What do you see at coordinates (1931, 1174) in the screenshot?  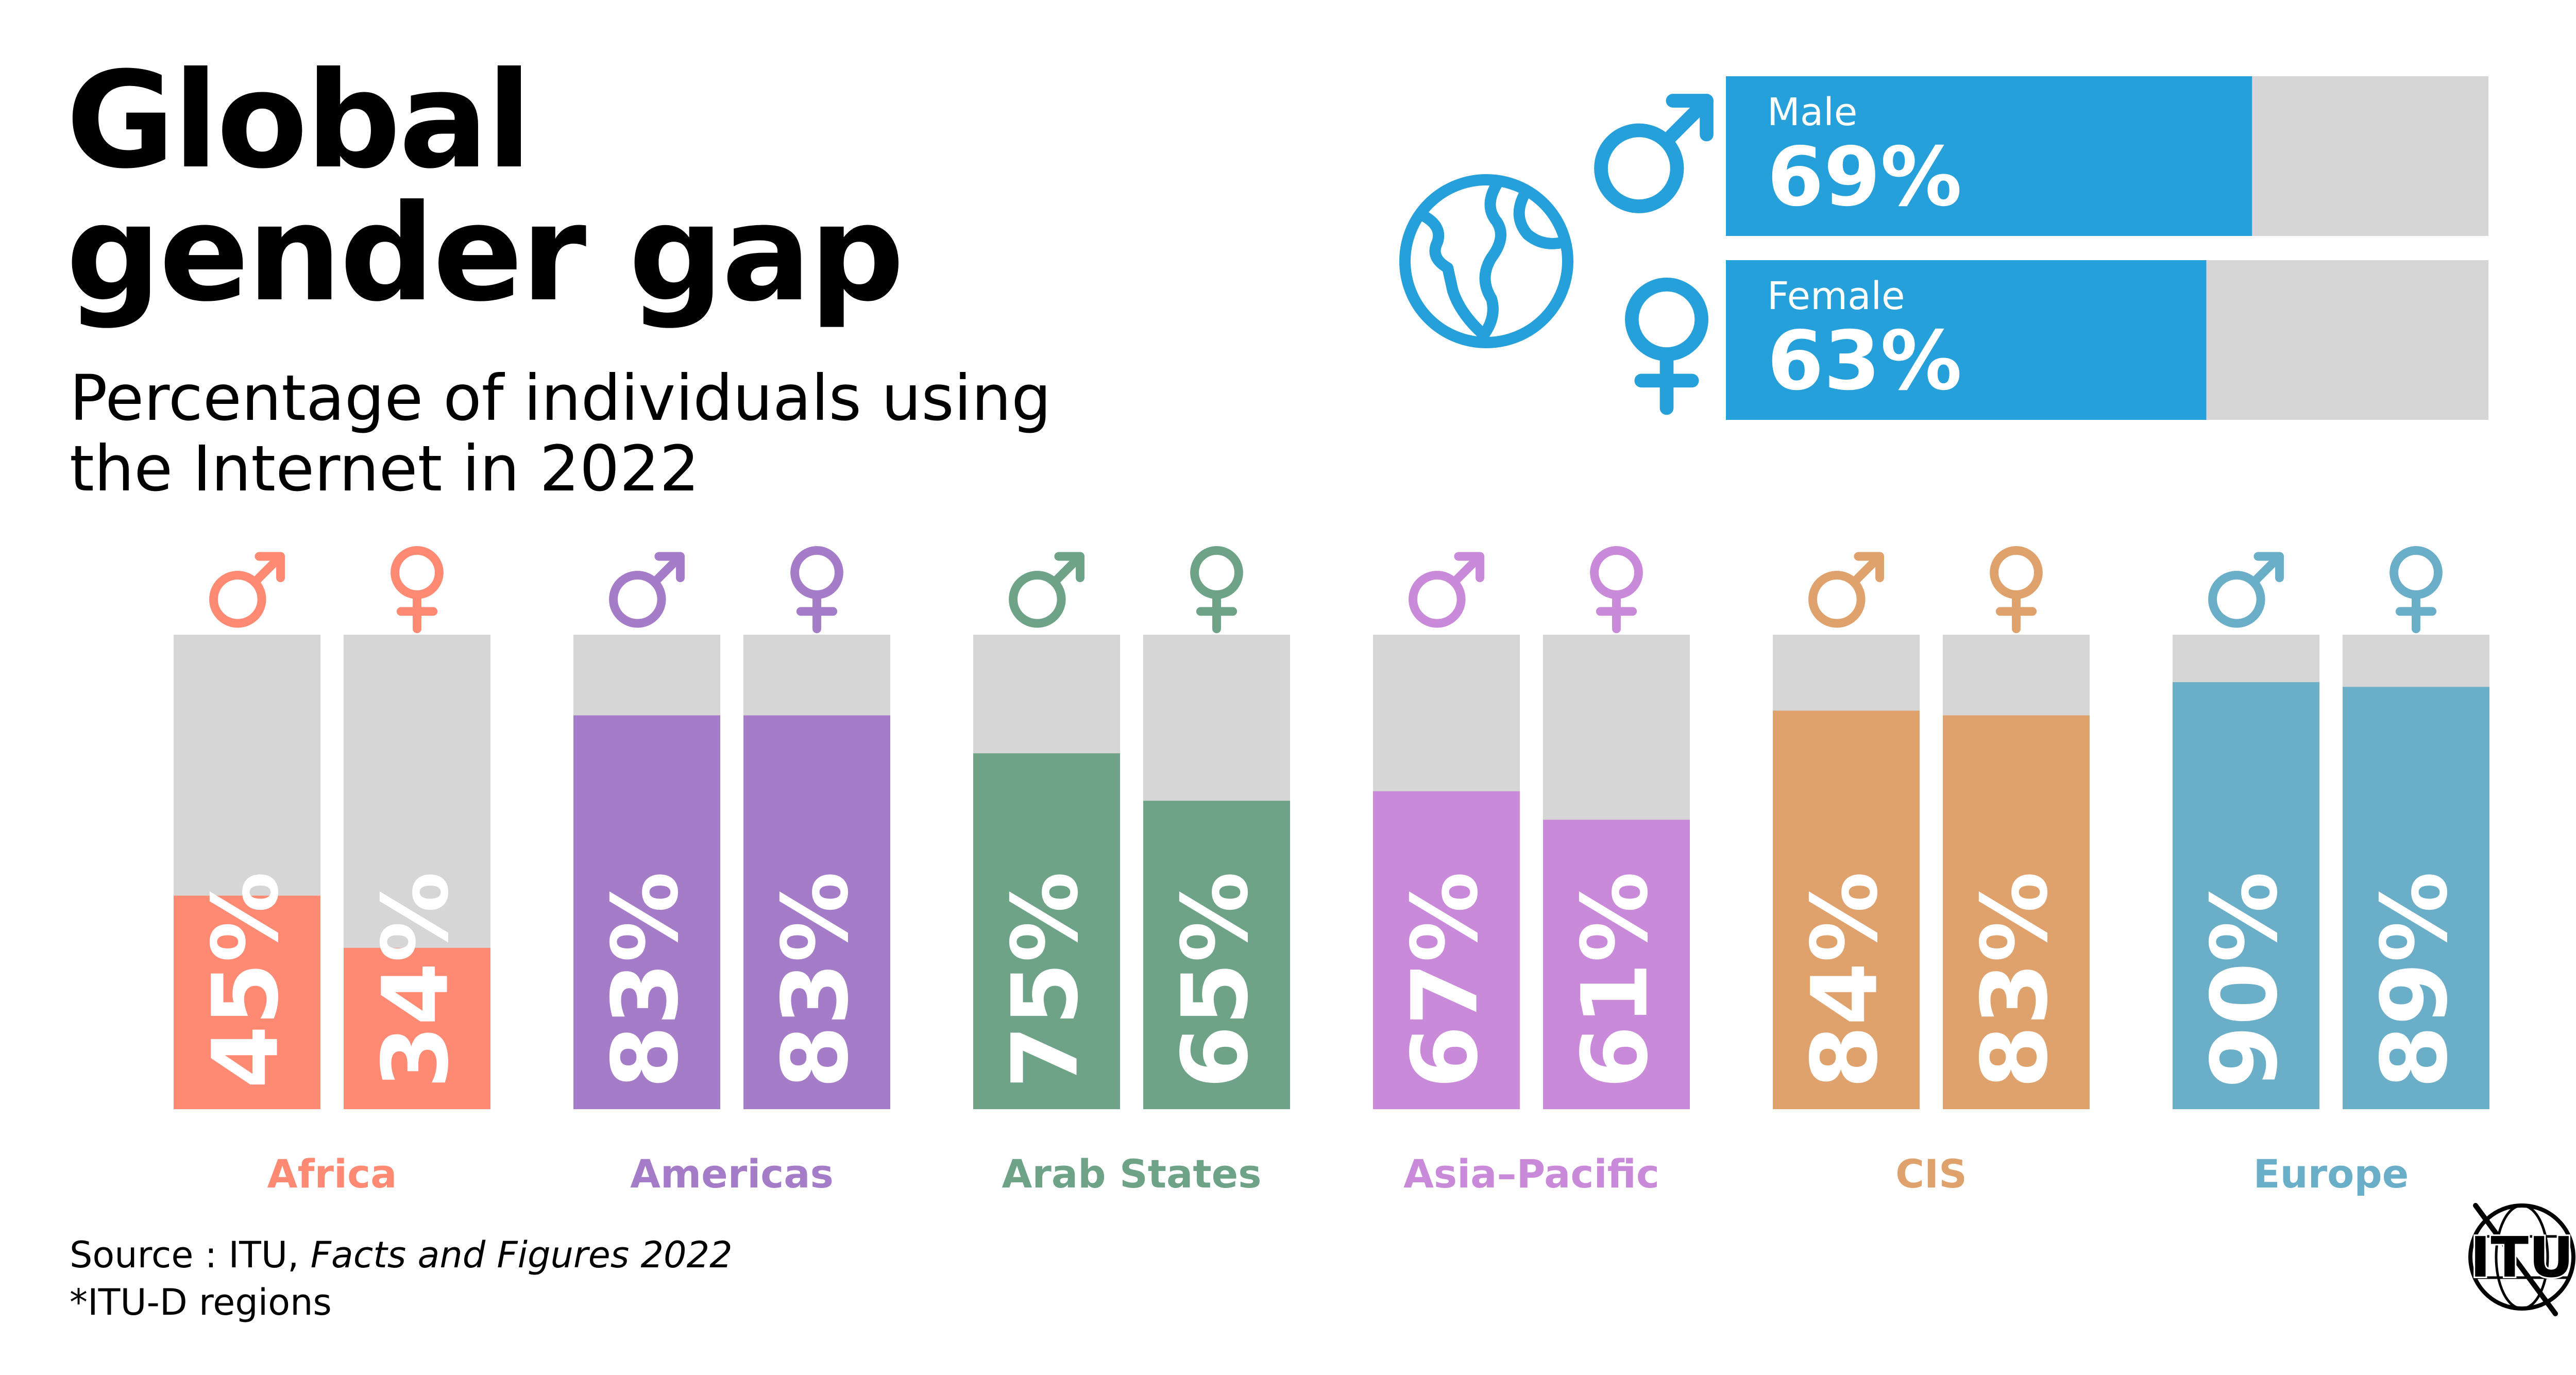 I see `region-label: CIS` at bounding box center [1931, 1174].